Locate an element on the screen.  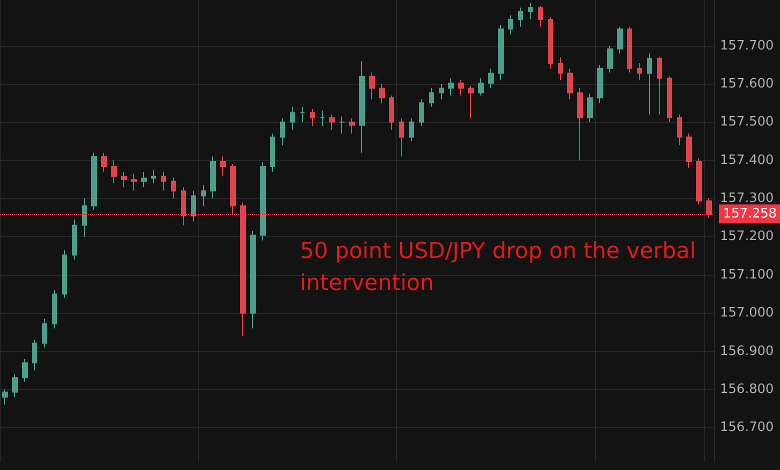
y-tick-label: 157.000 is located at coordinates (747, 313).